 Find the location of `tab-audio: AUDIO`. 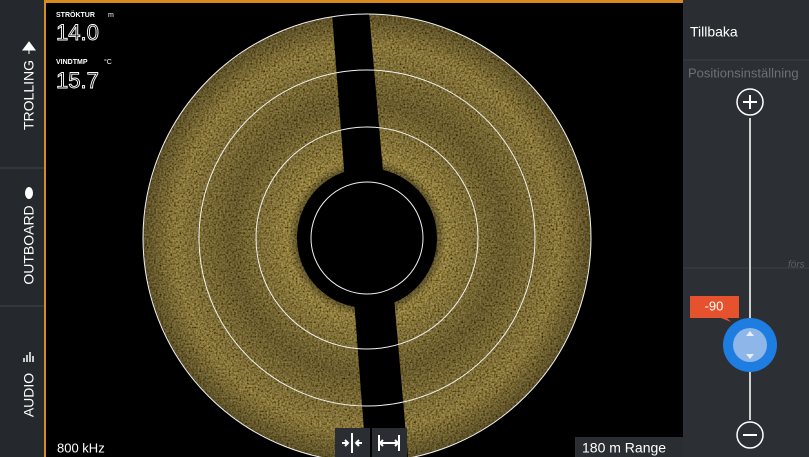

tab-audio: AUDIO is located at coordinates (29, 384).